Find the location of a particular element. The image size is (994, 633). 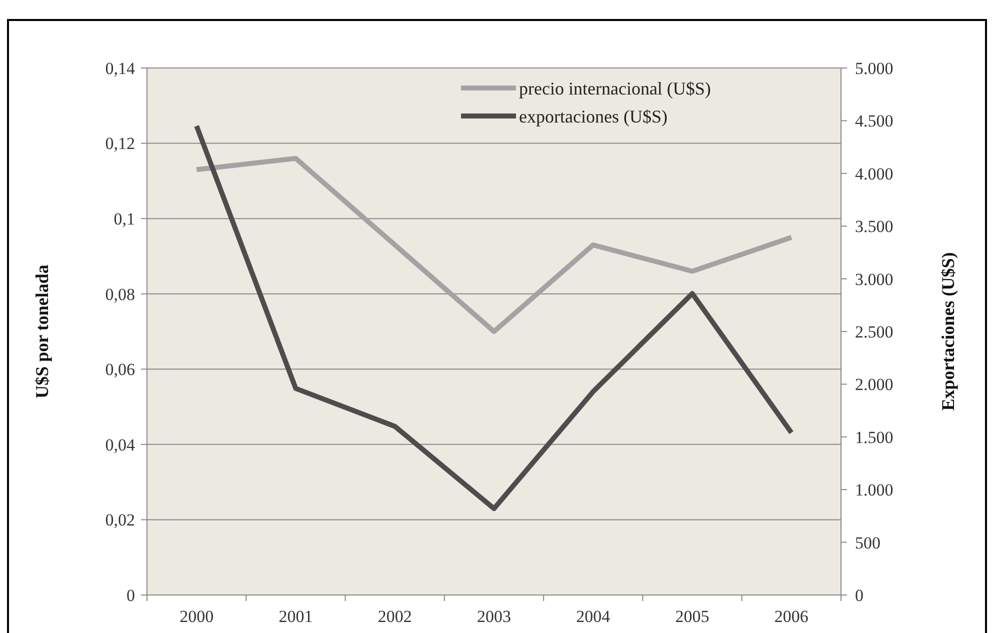

y2-tick-label: 0 is located at coordinates (859, 595).